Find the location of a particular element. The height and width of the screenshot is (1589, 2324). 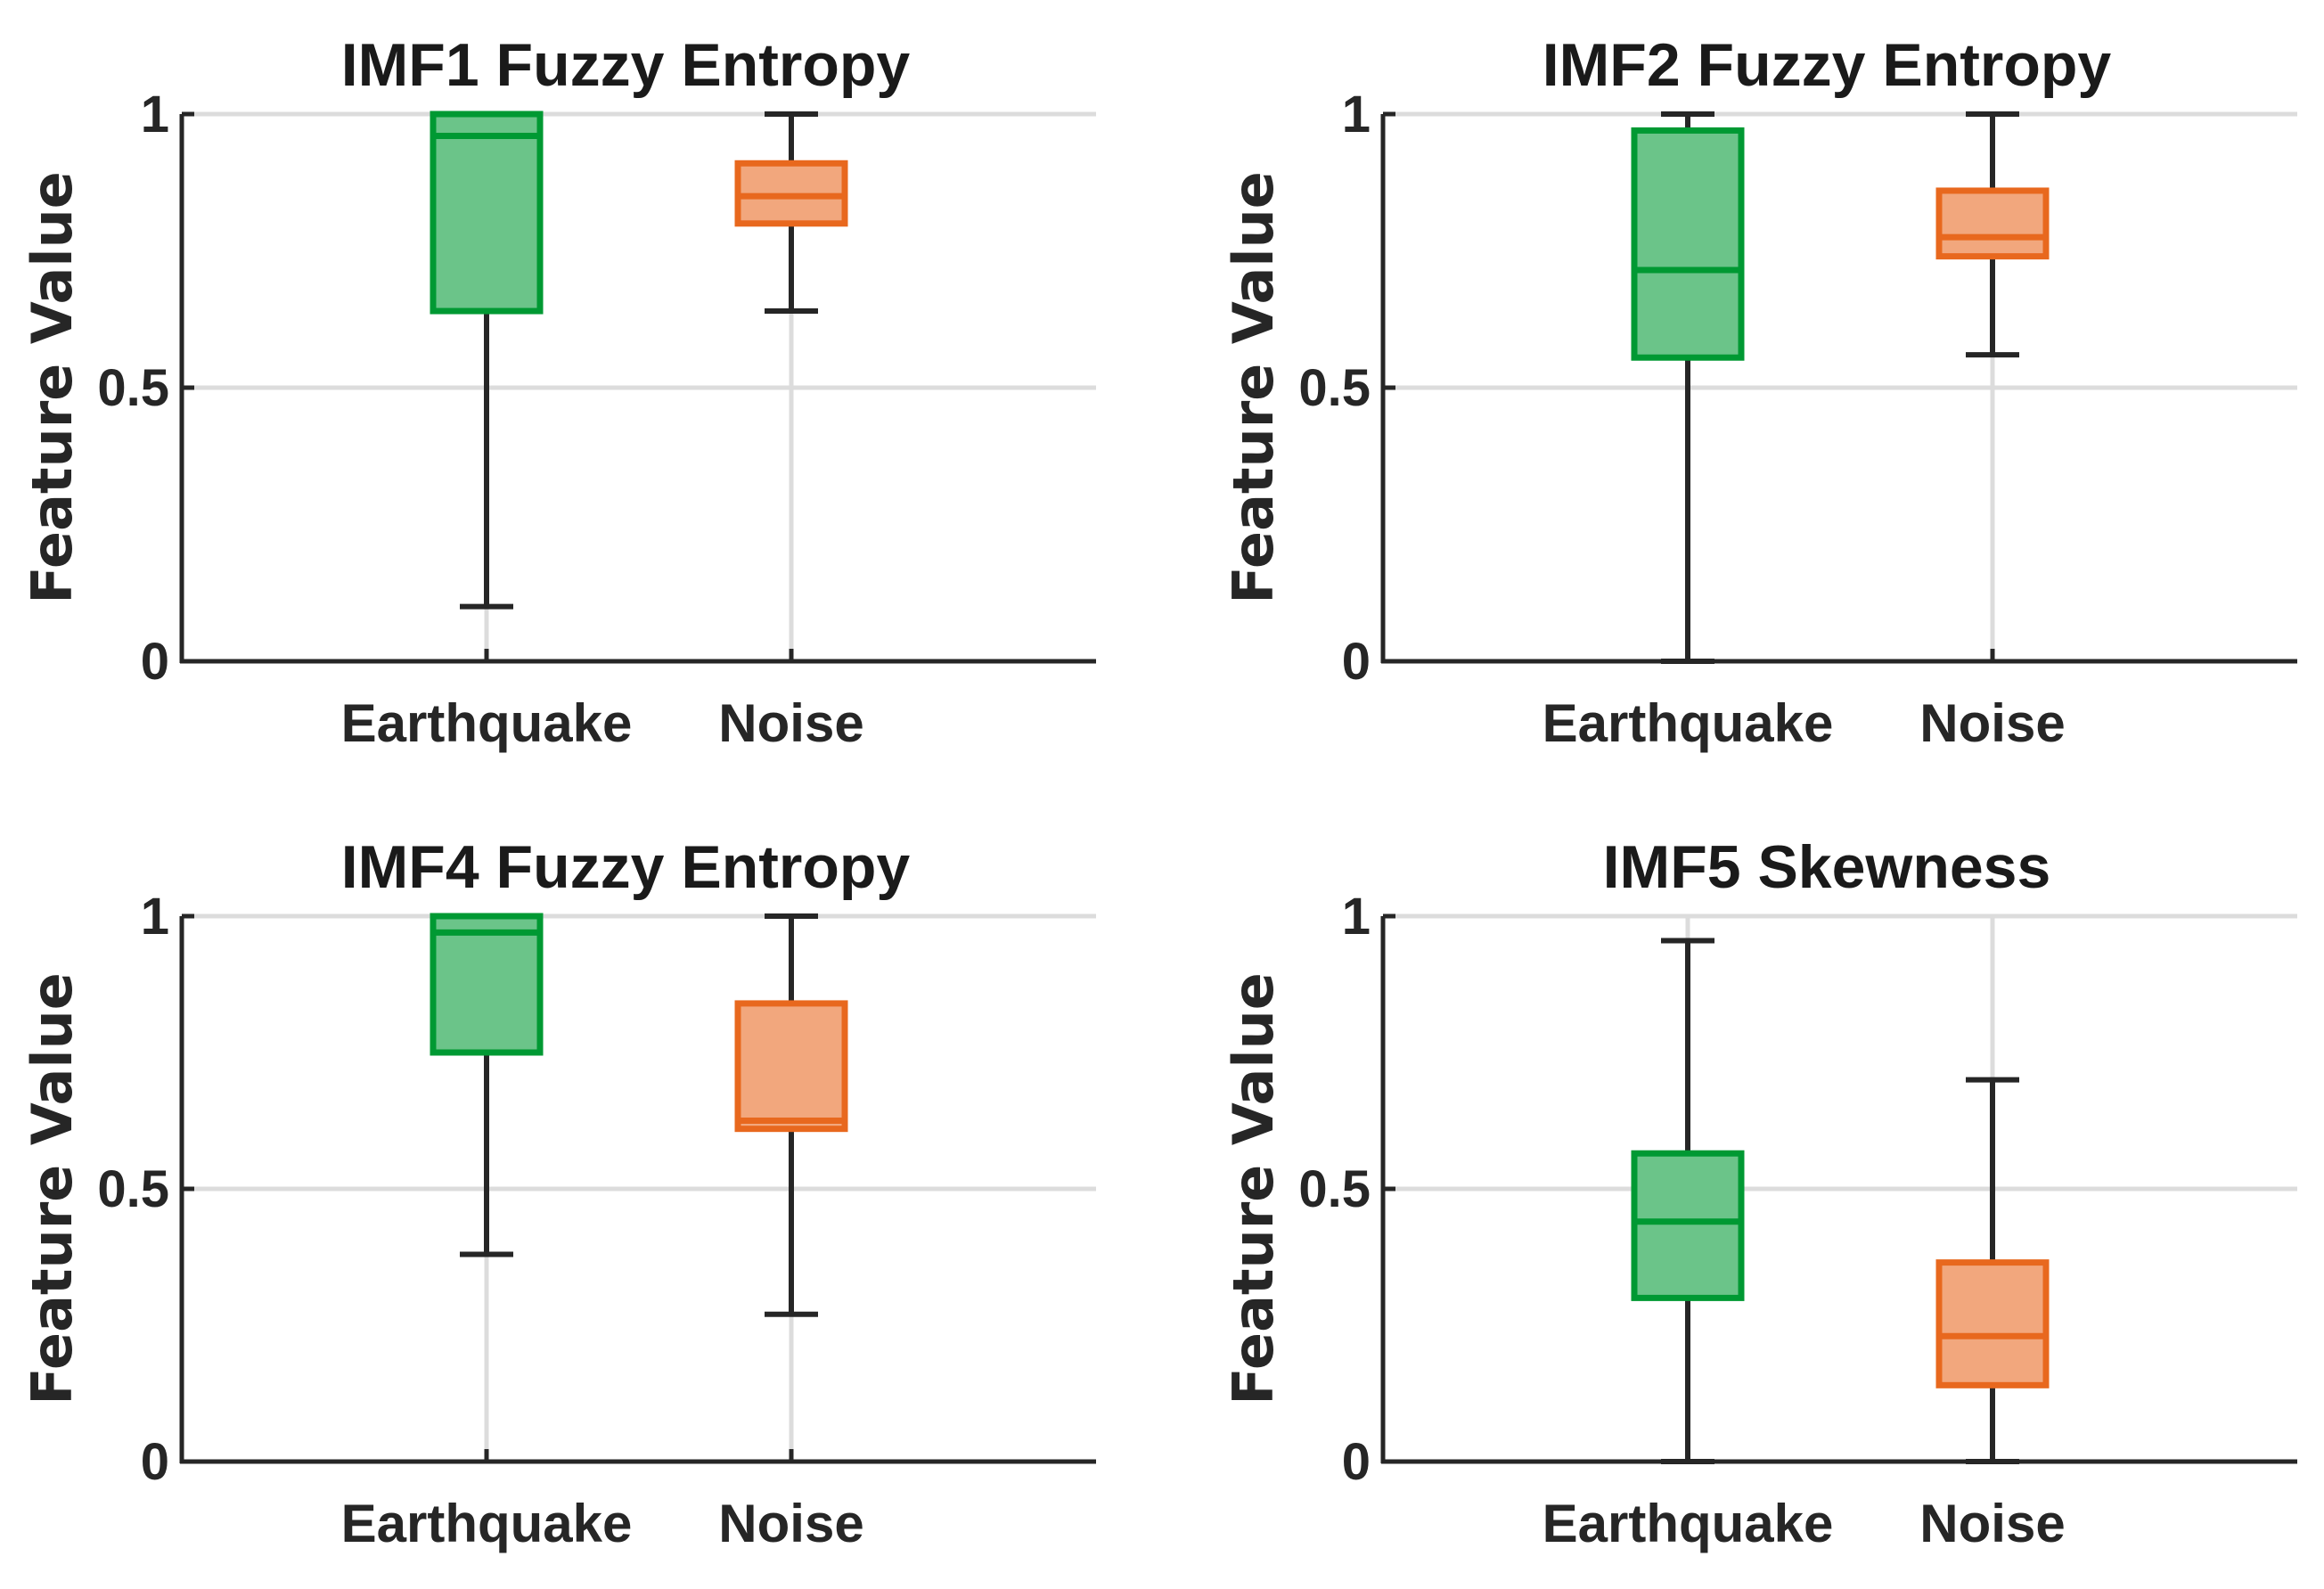

chart-title: IMF2 Fuzzy Entropy is located at coordinates (1827, 65).